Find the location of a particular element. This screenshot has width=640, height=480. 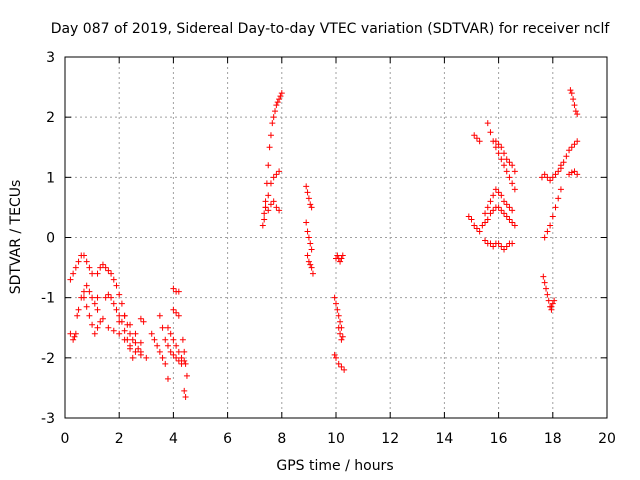

y-tick-label: -2 is located at coordinates (48, 359).